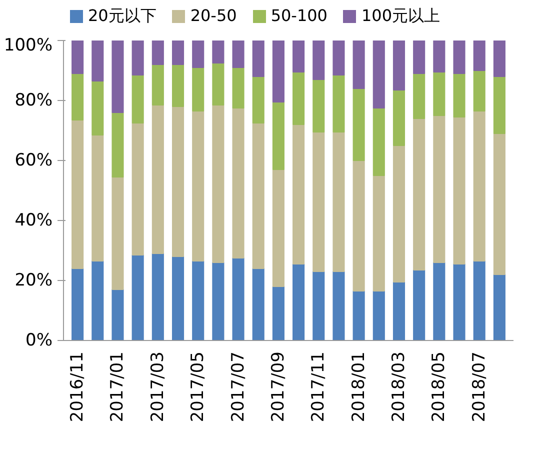 The width and height of the screenshot is (536, 451). What do you see at coordinates (238, 386) in the screenshot?
I see `x-tick-label: 2017/07` at bounding box center [238, 386].